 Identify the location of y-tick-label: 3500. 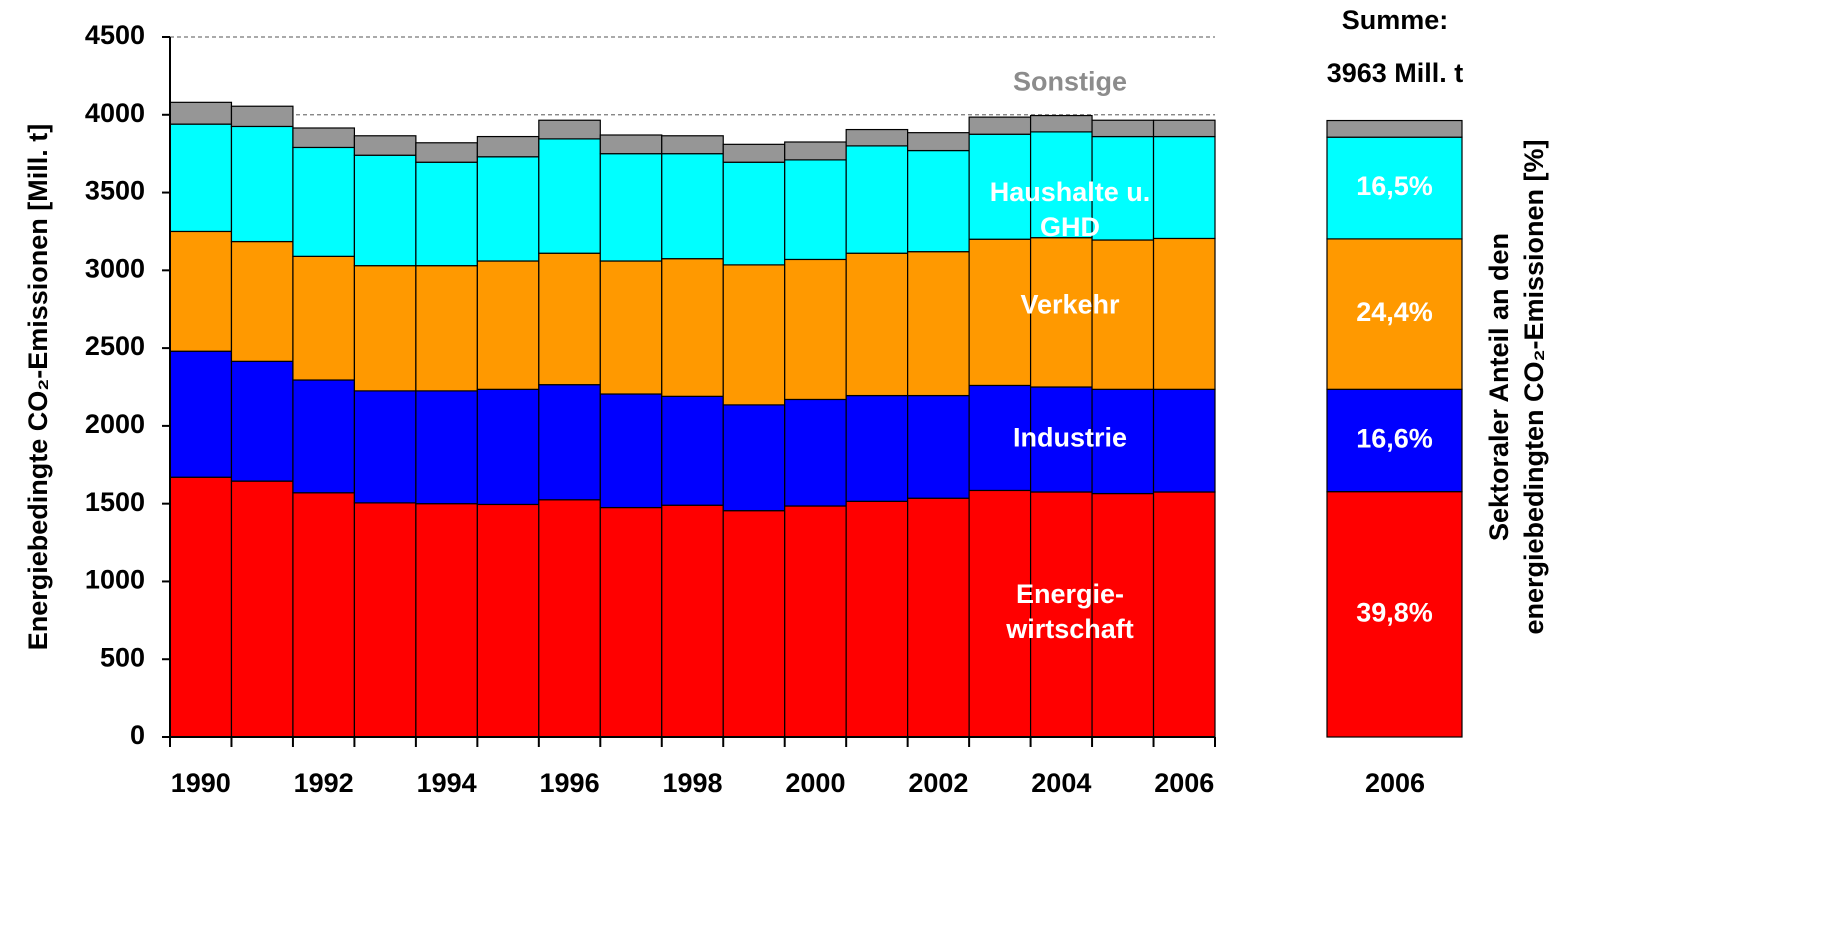
(115, 191).